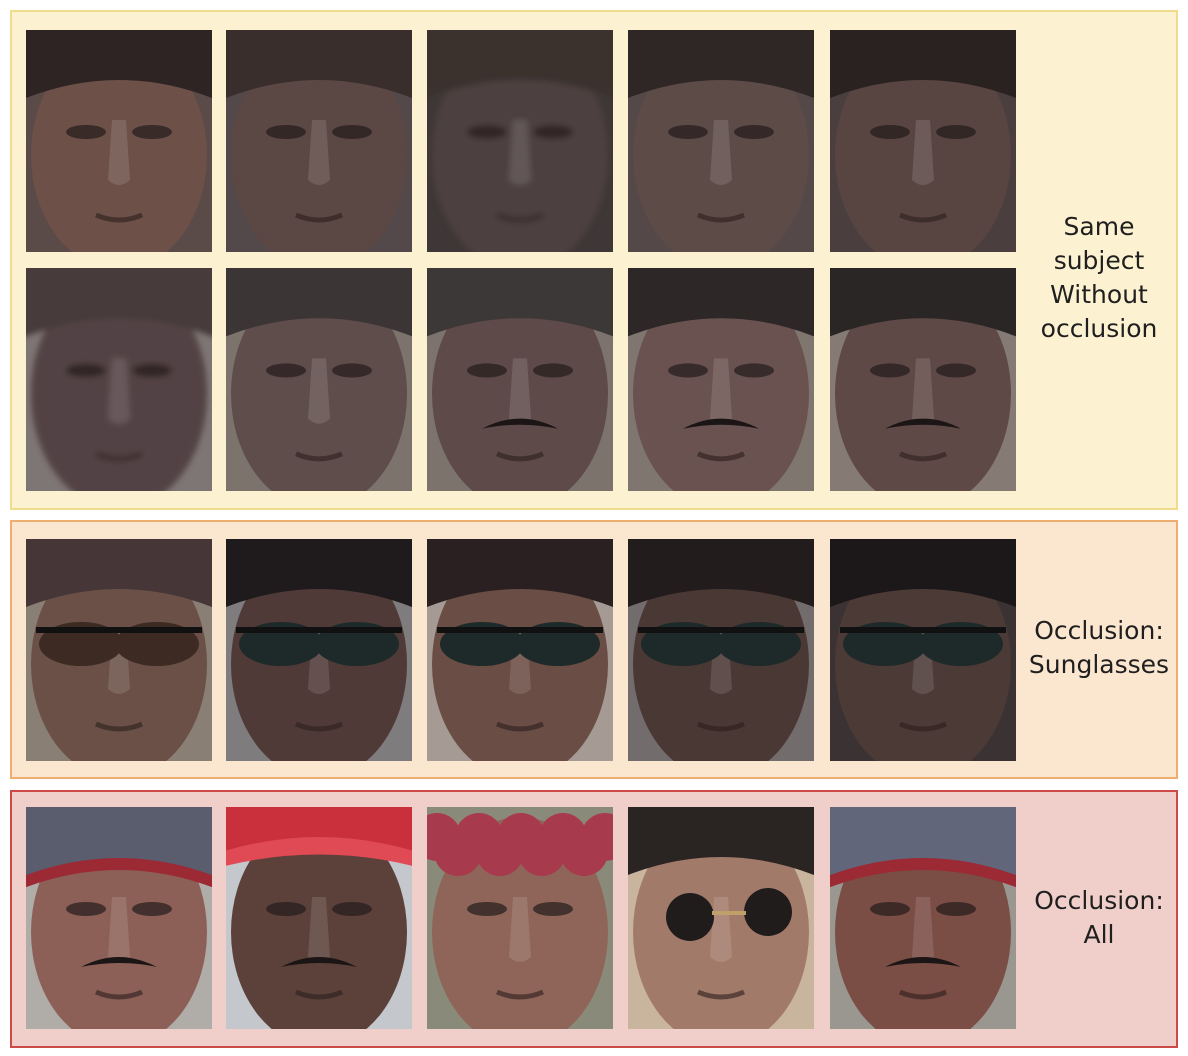  What do you see at coordinates (1099, 328) in the screenshot?
I see `label-line: occlusion` at bounding box center [1099, 328].